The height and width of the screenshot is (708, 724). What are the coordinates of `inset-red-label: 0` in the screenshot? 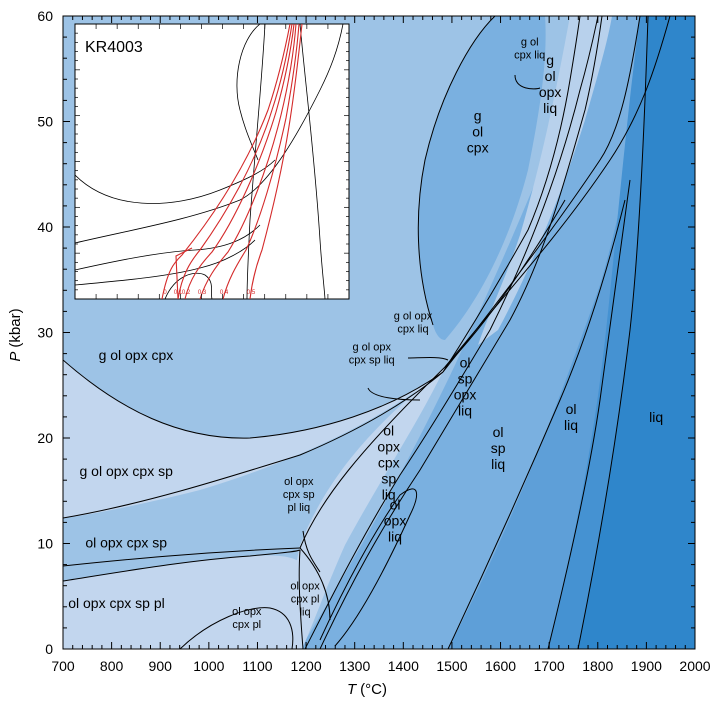 It's located at (165, 293).